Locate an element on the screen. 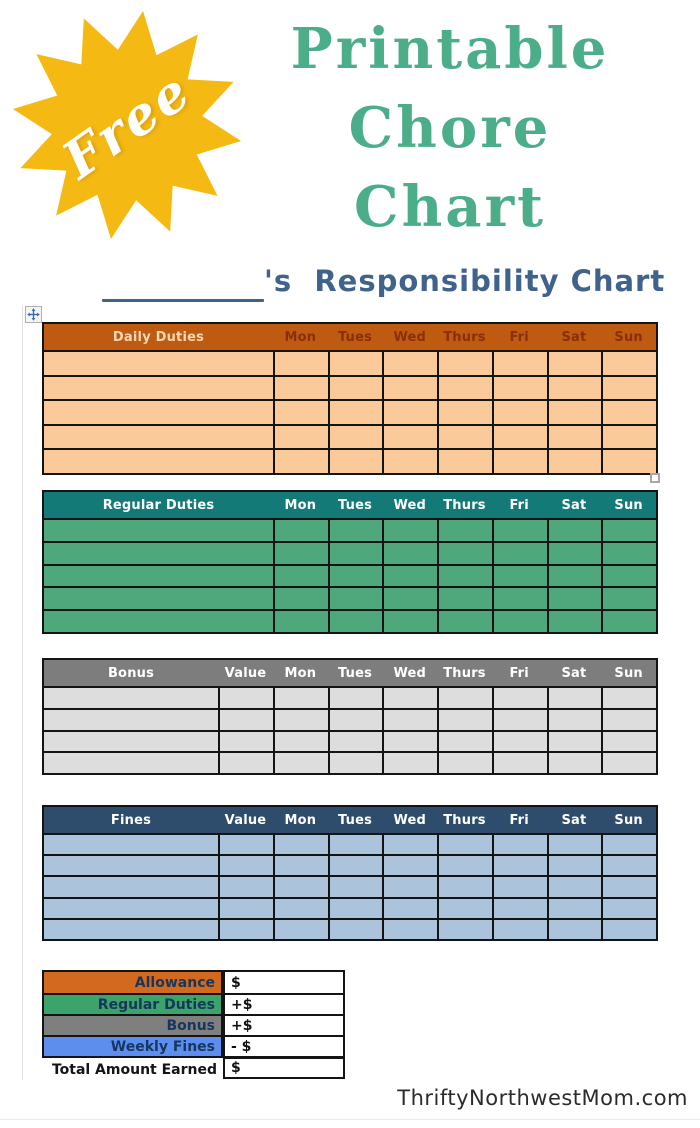 The width and height of the screenshot is (700, 1128). summary-value-total: $ is located at coordinates (284, 1066).